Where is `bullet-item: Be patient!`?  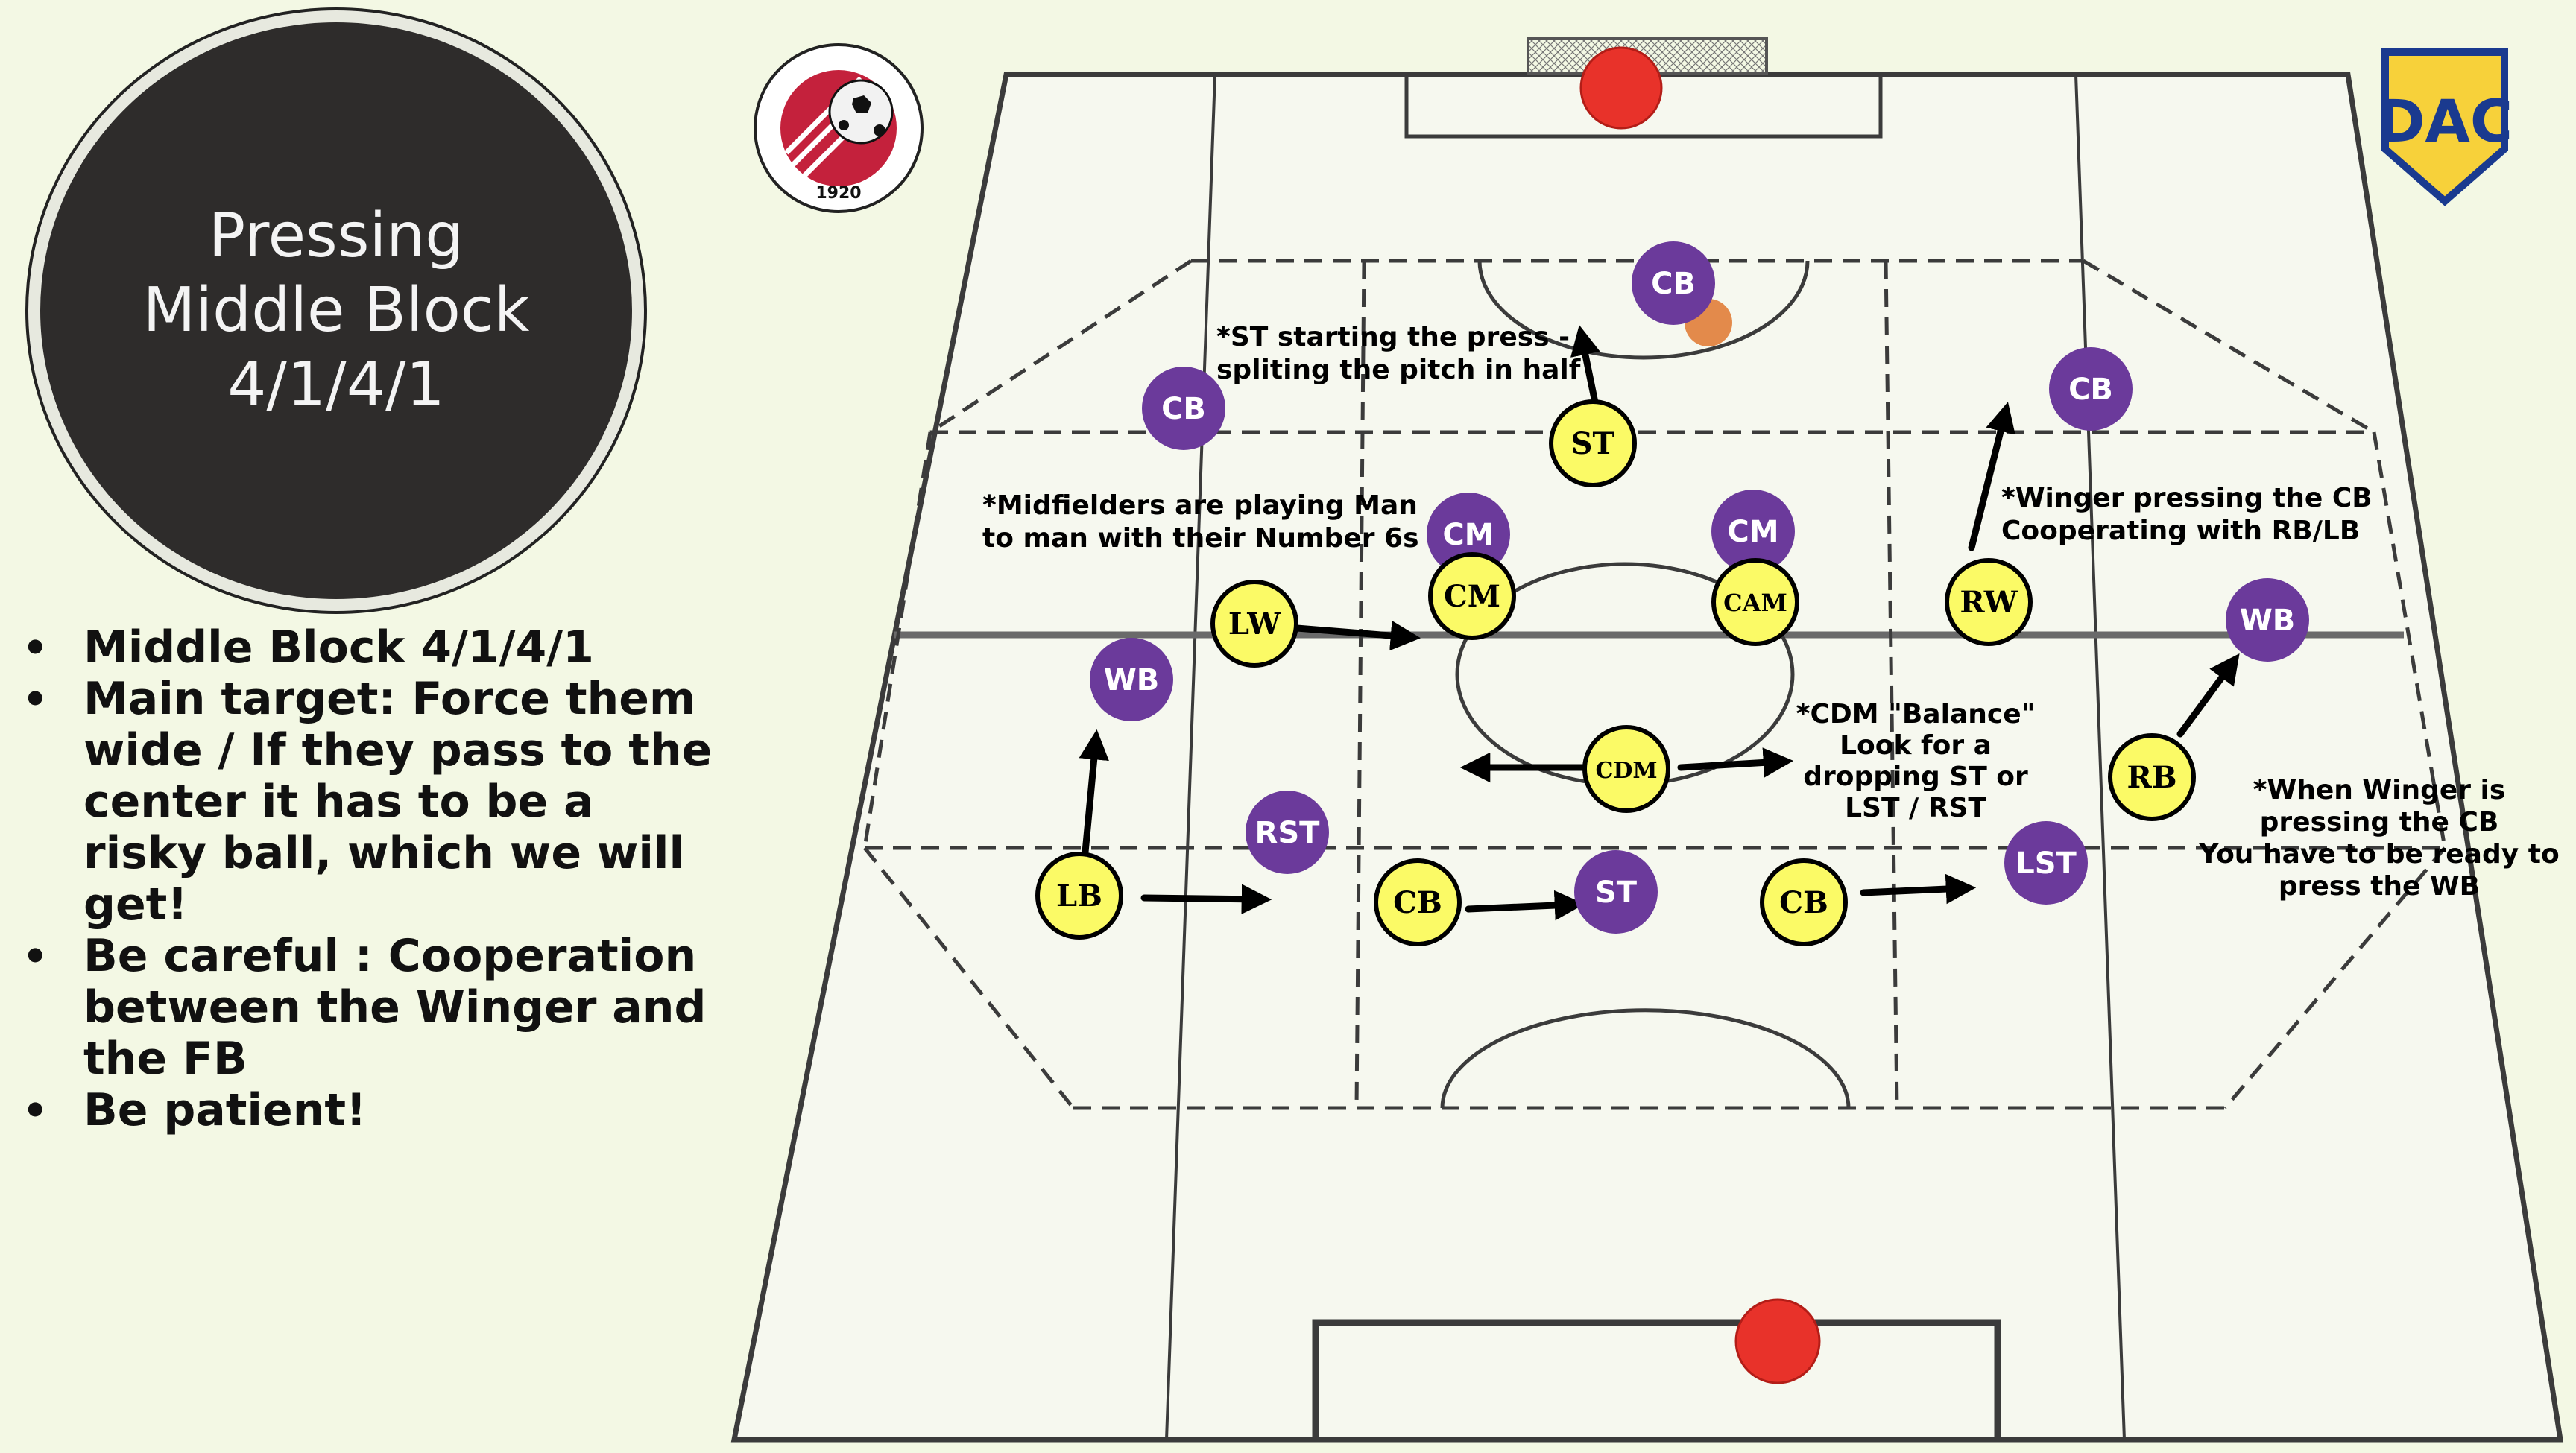 bullet-item: Be patient! is located at coordinates (372, 1111).